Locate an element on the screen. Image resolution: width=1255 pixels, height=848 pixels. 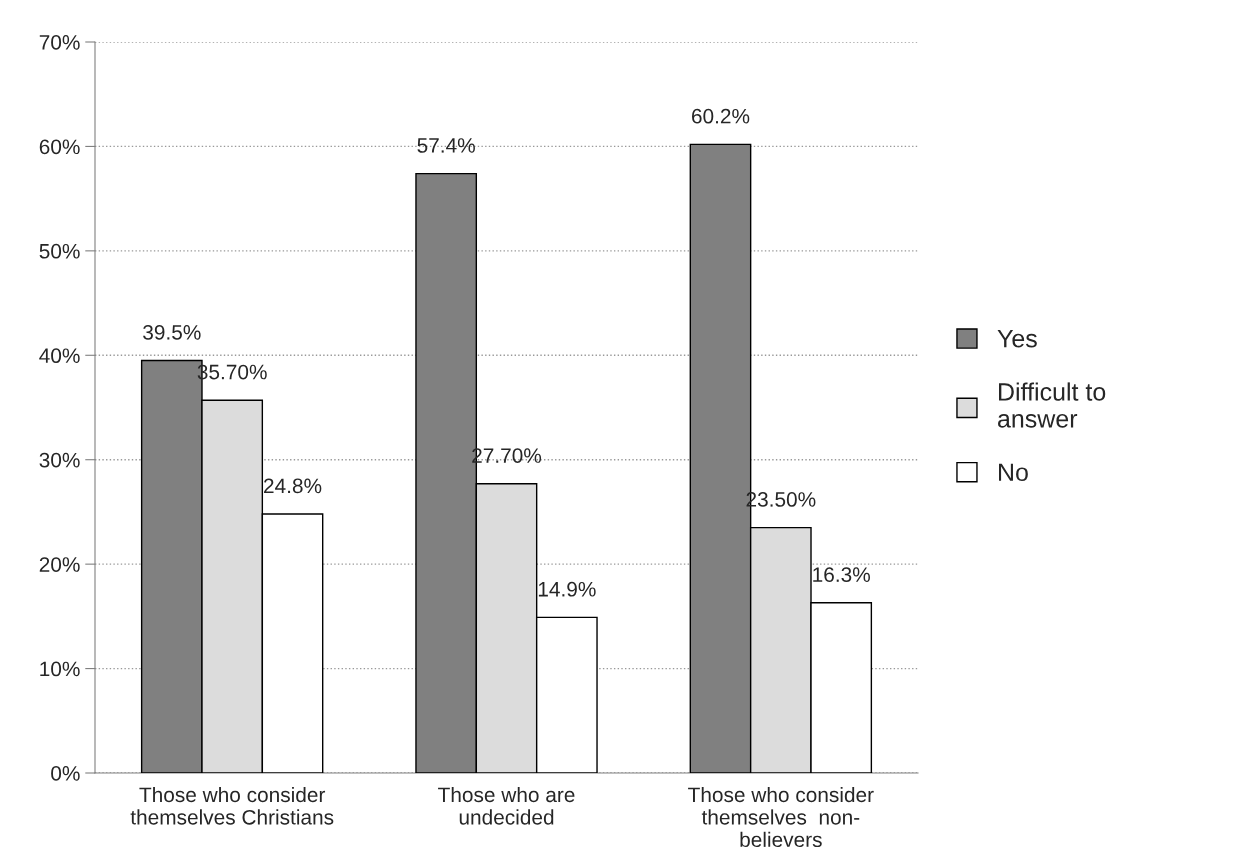
y-tick-label: 30% is located at coordinates (59, 460).